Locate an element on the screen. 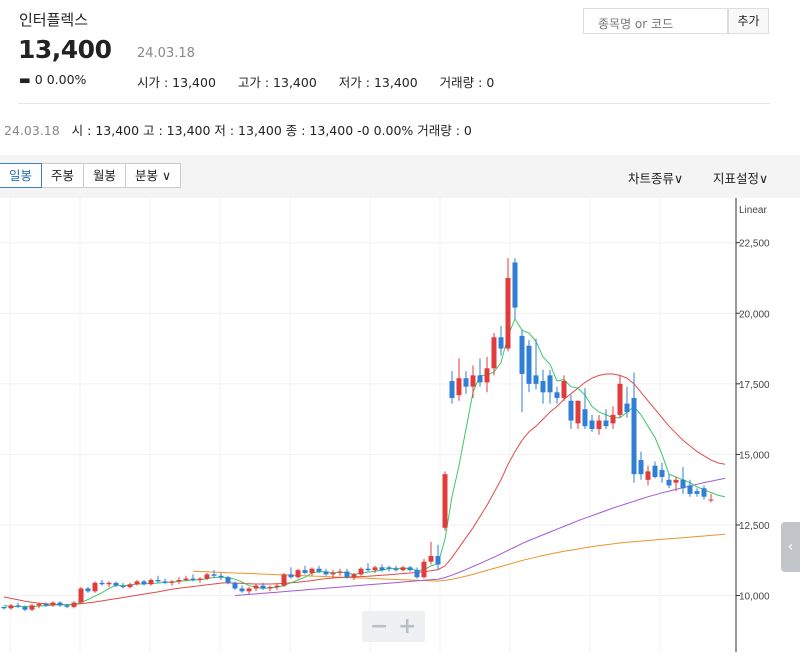 Image resolution: width=800 pixels, height=656 pixels. add-button: 추가 is located at coordinates (748, 21).